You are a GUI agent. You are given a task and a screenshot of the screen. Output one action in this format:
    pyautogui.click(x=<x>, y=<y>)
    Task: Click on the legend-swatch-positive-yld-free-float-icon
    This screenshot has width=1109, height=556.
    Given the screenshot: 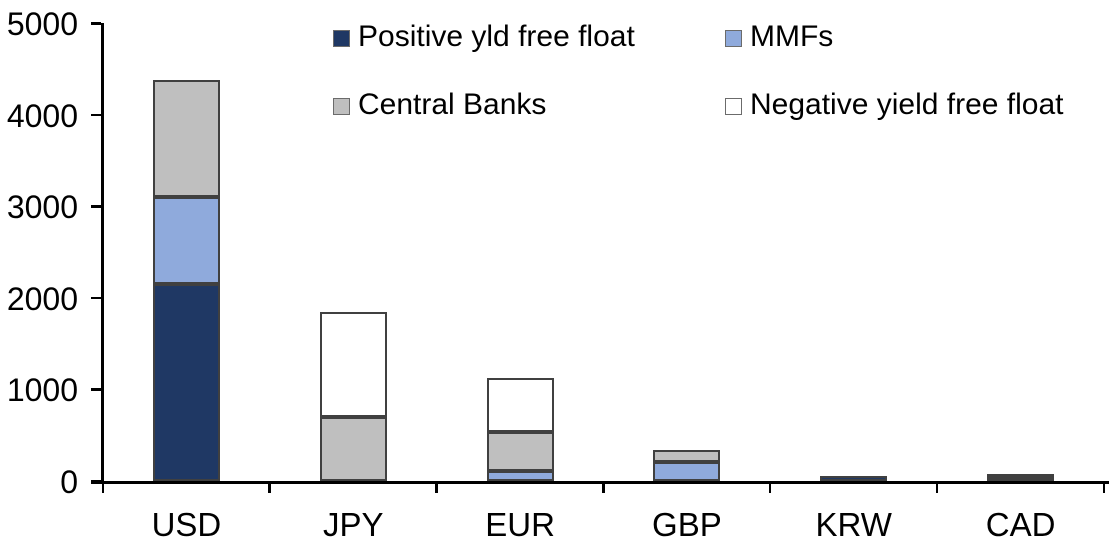 What is the action you would take?
    pyautogui.click(x=341, y=38)
    